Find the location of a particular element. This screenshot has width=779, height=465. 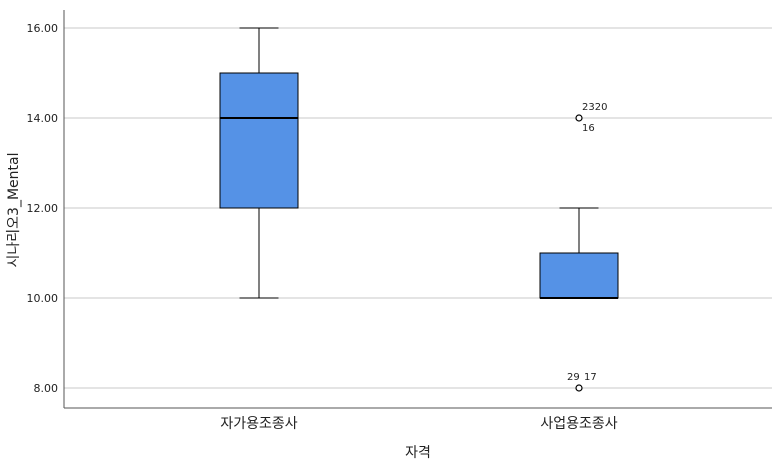

y-axis-title: 시나리오3_Mental is located at coordinates (14, 210).